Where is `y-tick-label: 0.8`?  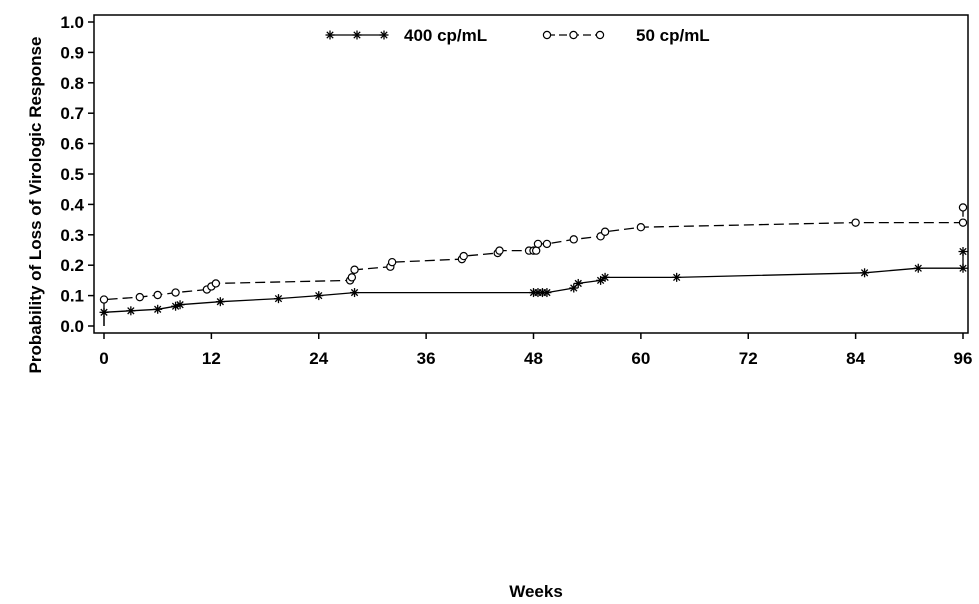 y-tick-label: 0.8 is located at coordinates (72, 83).